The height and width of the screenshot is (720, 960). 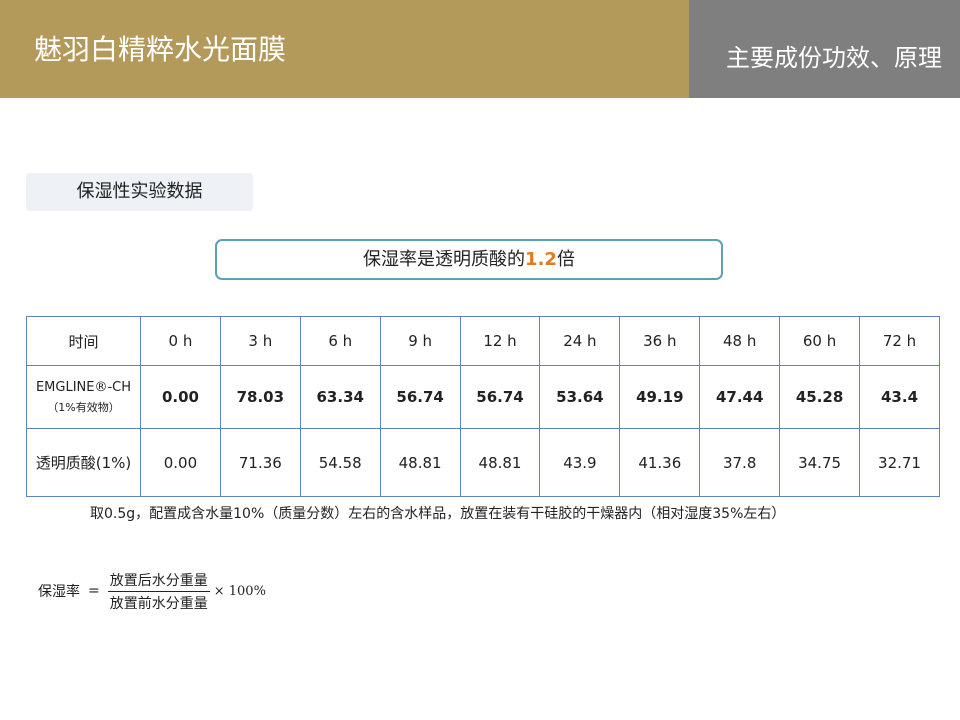 I want to click on emgline-label: EMGLINE®-CH （1%有效物）, so click(x=83, y=397).